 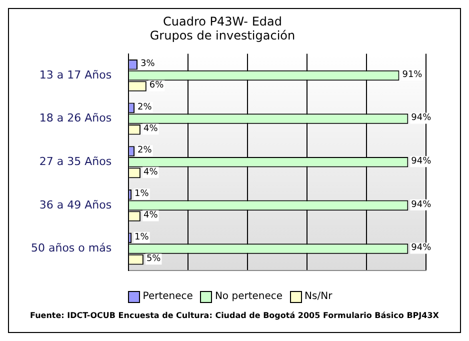 I want to click on chart-title: Cuadro P43W- Edad, so click(x=222, y=21).